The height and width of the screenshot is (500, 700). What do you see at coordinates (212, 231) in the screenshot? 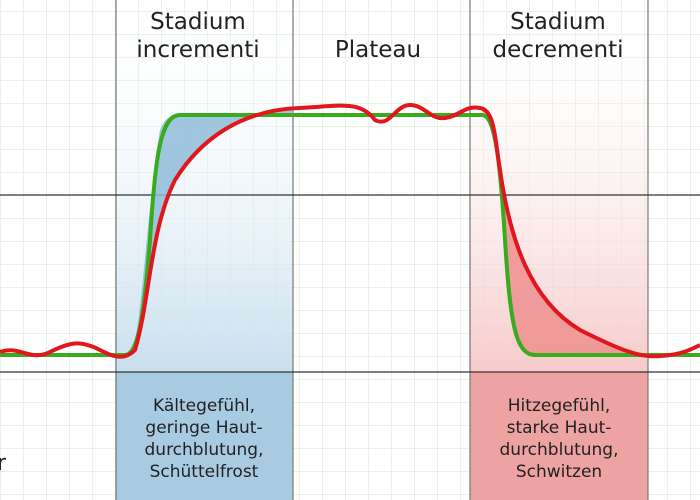
I see `increment-fill` at bounding box center [212, 231].